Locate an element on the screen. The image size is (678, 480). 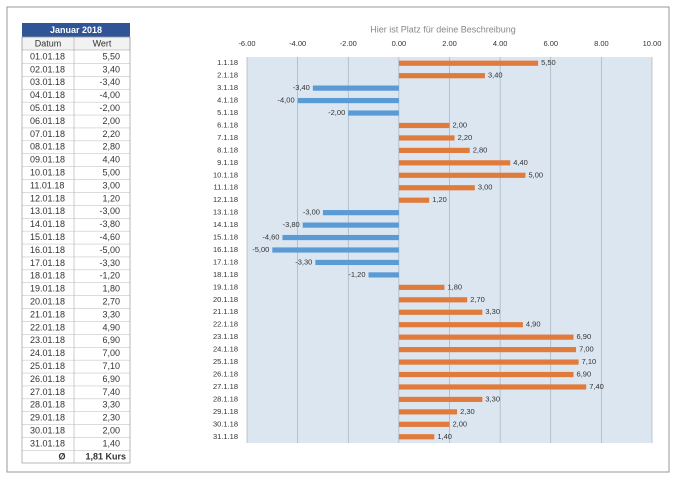
x-tick-label: 4.00 is located at coordinates (500, 43).